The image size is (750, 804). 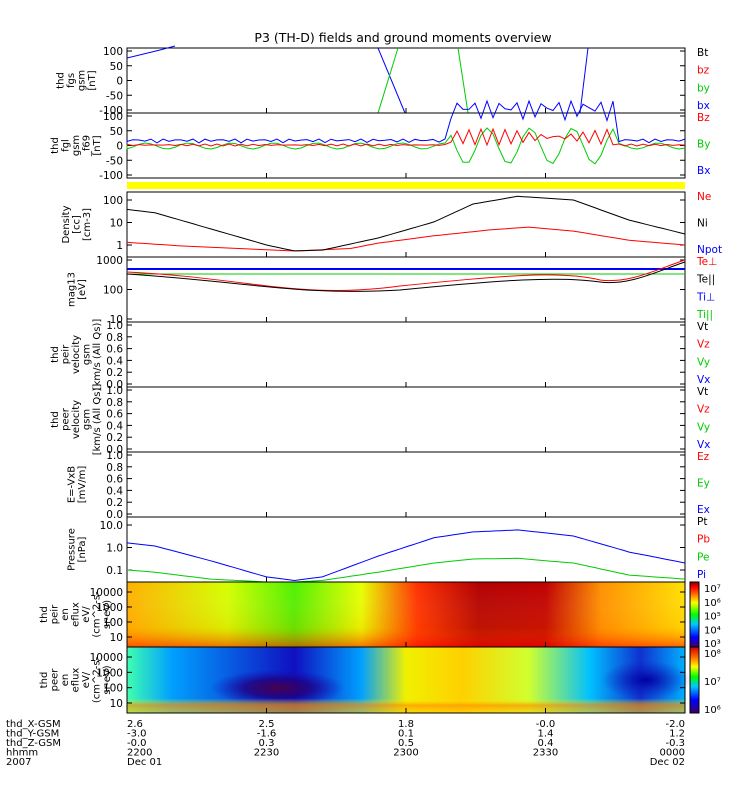 What do you see at coordinates (703, 171) in the screenshot?
I see `legend-bx: Bx` at bounding box center [703, 171].